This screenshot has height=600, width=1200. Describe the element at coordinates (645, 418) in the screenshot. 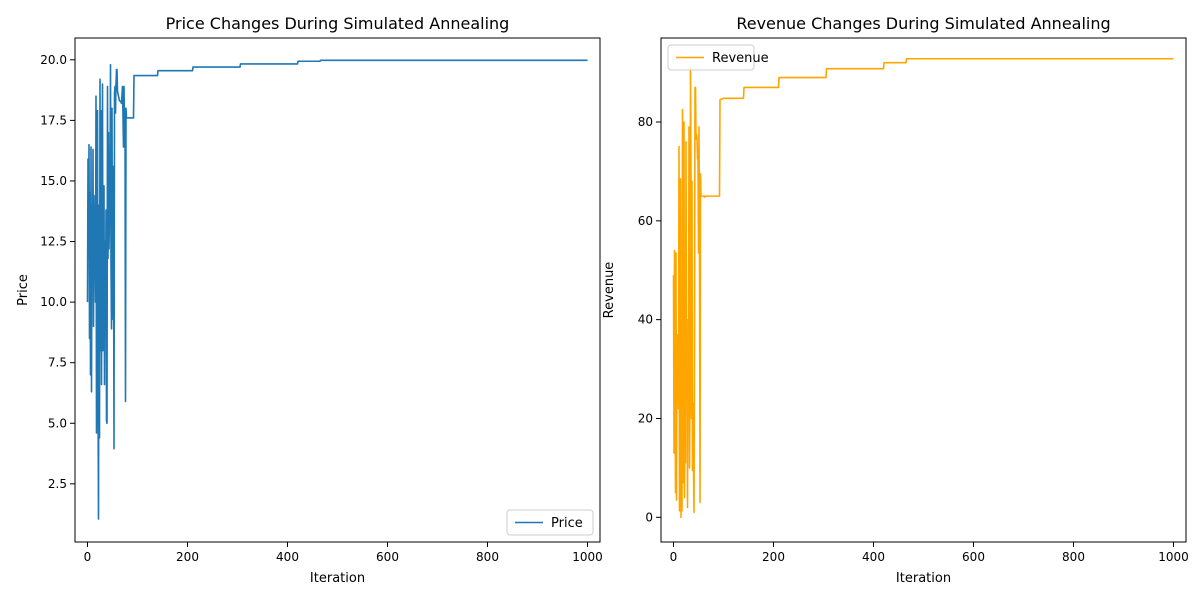

I see `y-tick-label: 20` at that location.